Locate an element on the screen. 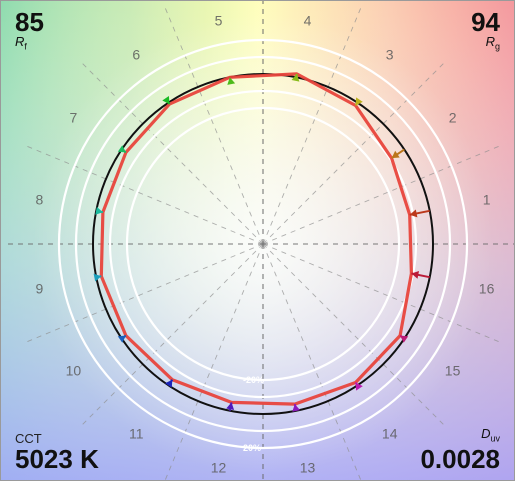 The height and width of the screenshot is (481, 515). ring-label: 20% is located at coordinates (252, 448).